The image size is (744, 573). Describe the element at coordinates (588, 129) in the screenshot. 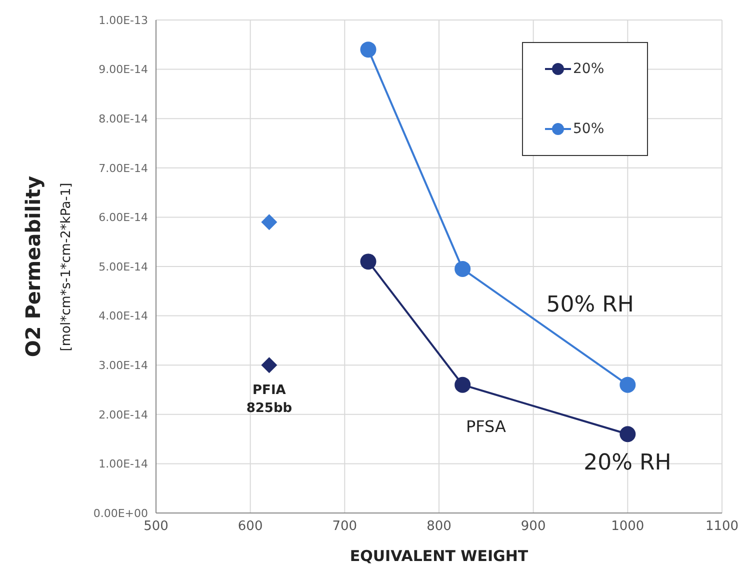

I see `legend-label: 50%` at that location.